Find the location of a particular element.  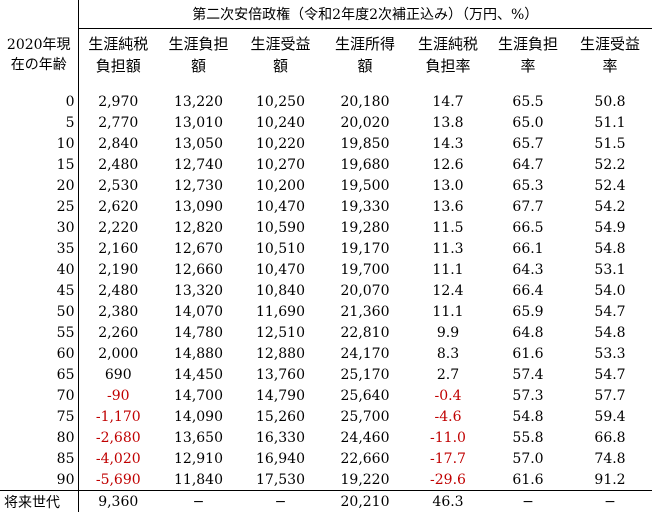

value-cell: 9.9 is located at coordinates (448, 332).